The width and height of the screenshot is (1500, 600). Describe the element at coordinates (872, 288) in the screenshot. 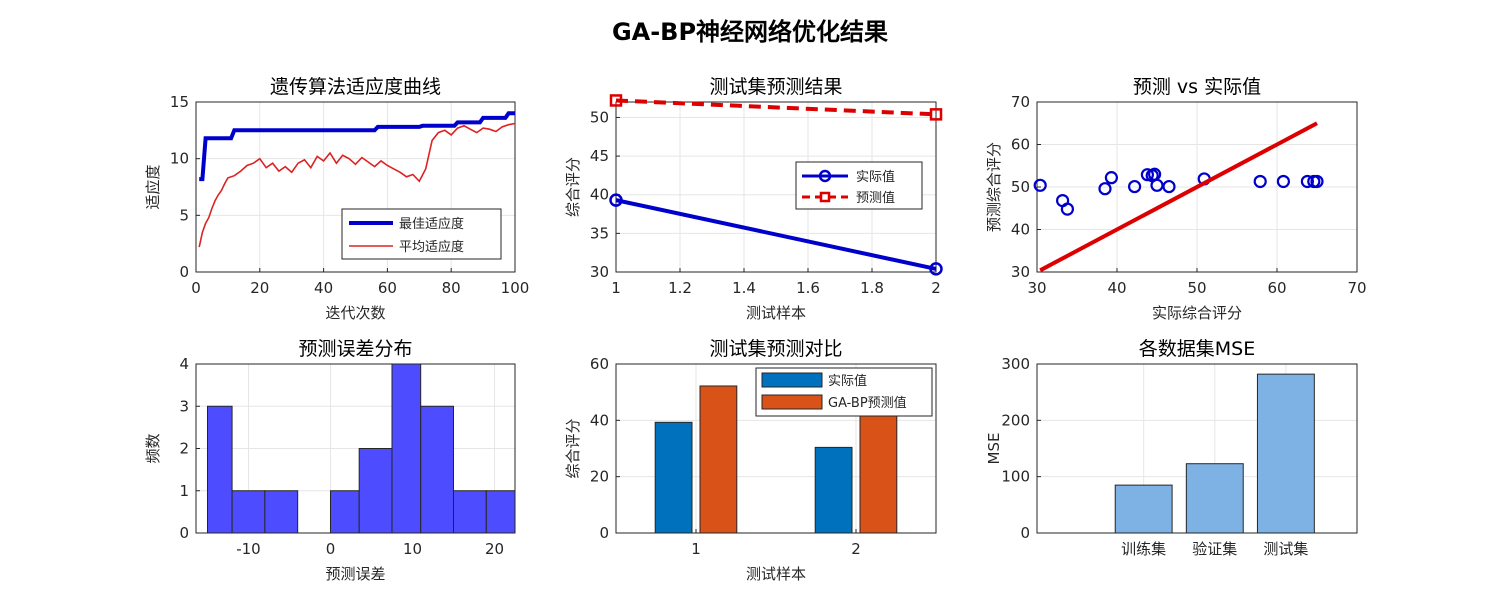

I see `x-tick-label: 1.8` at that location.